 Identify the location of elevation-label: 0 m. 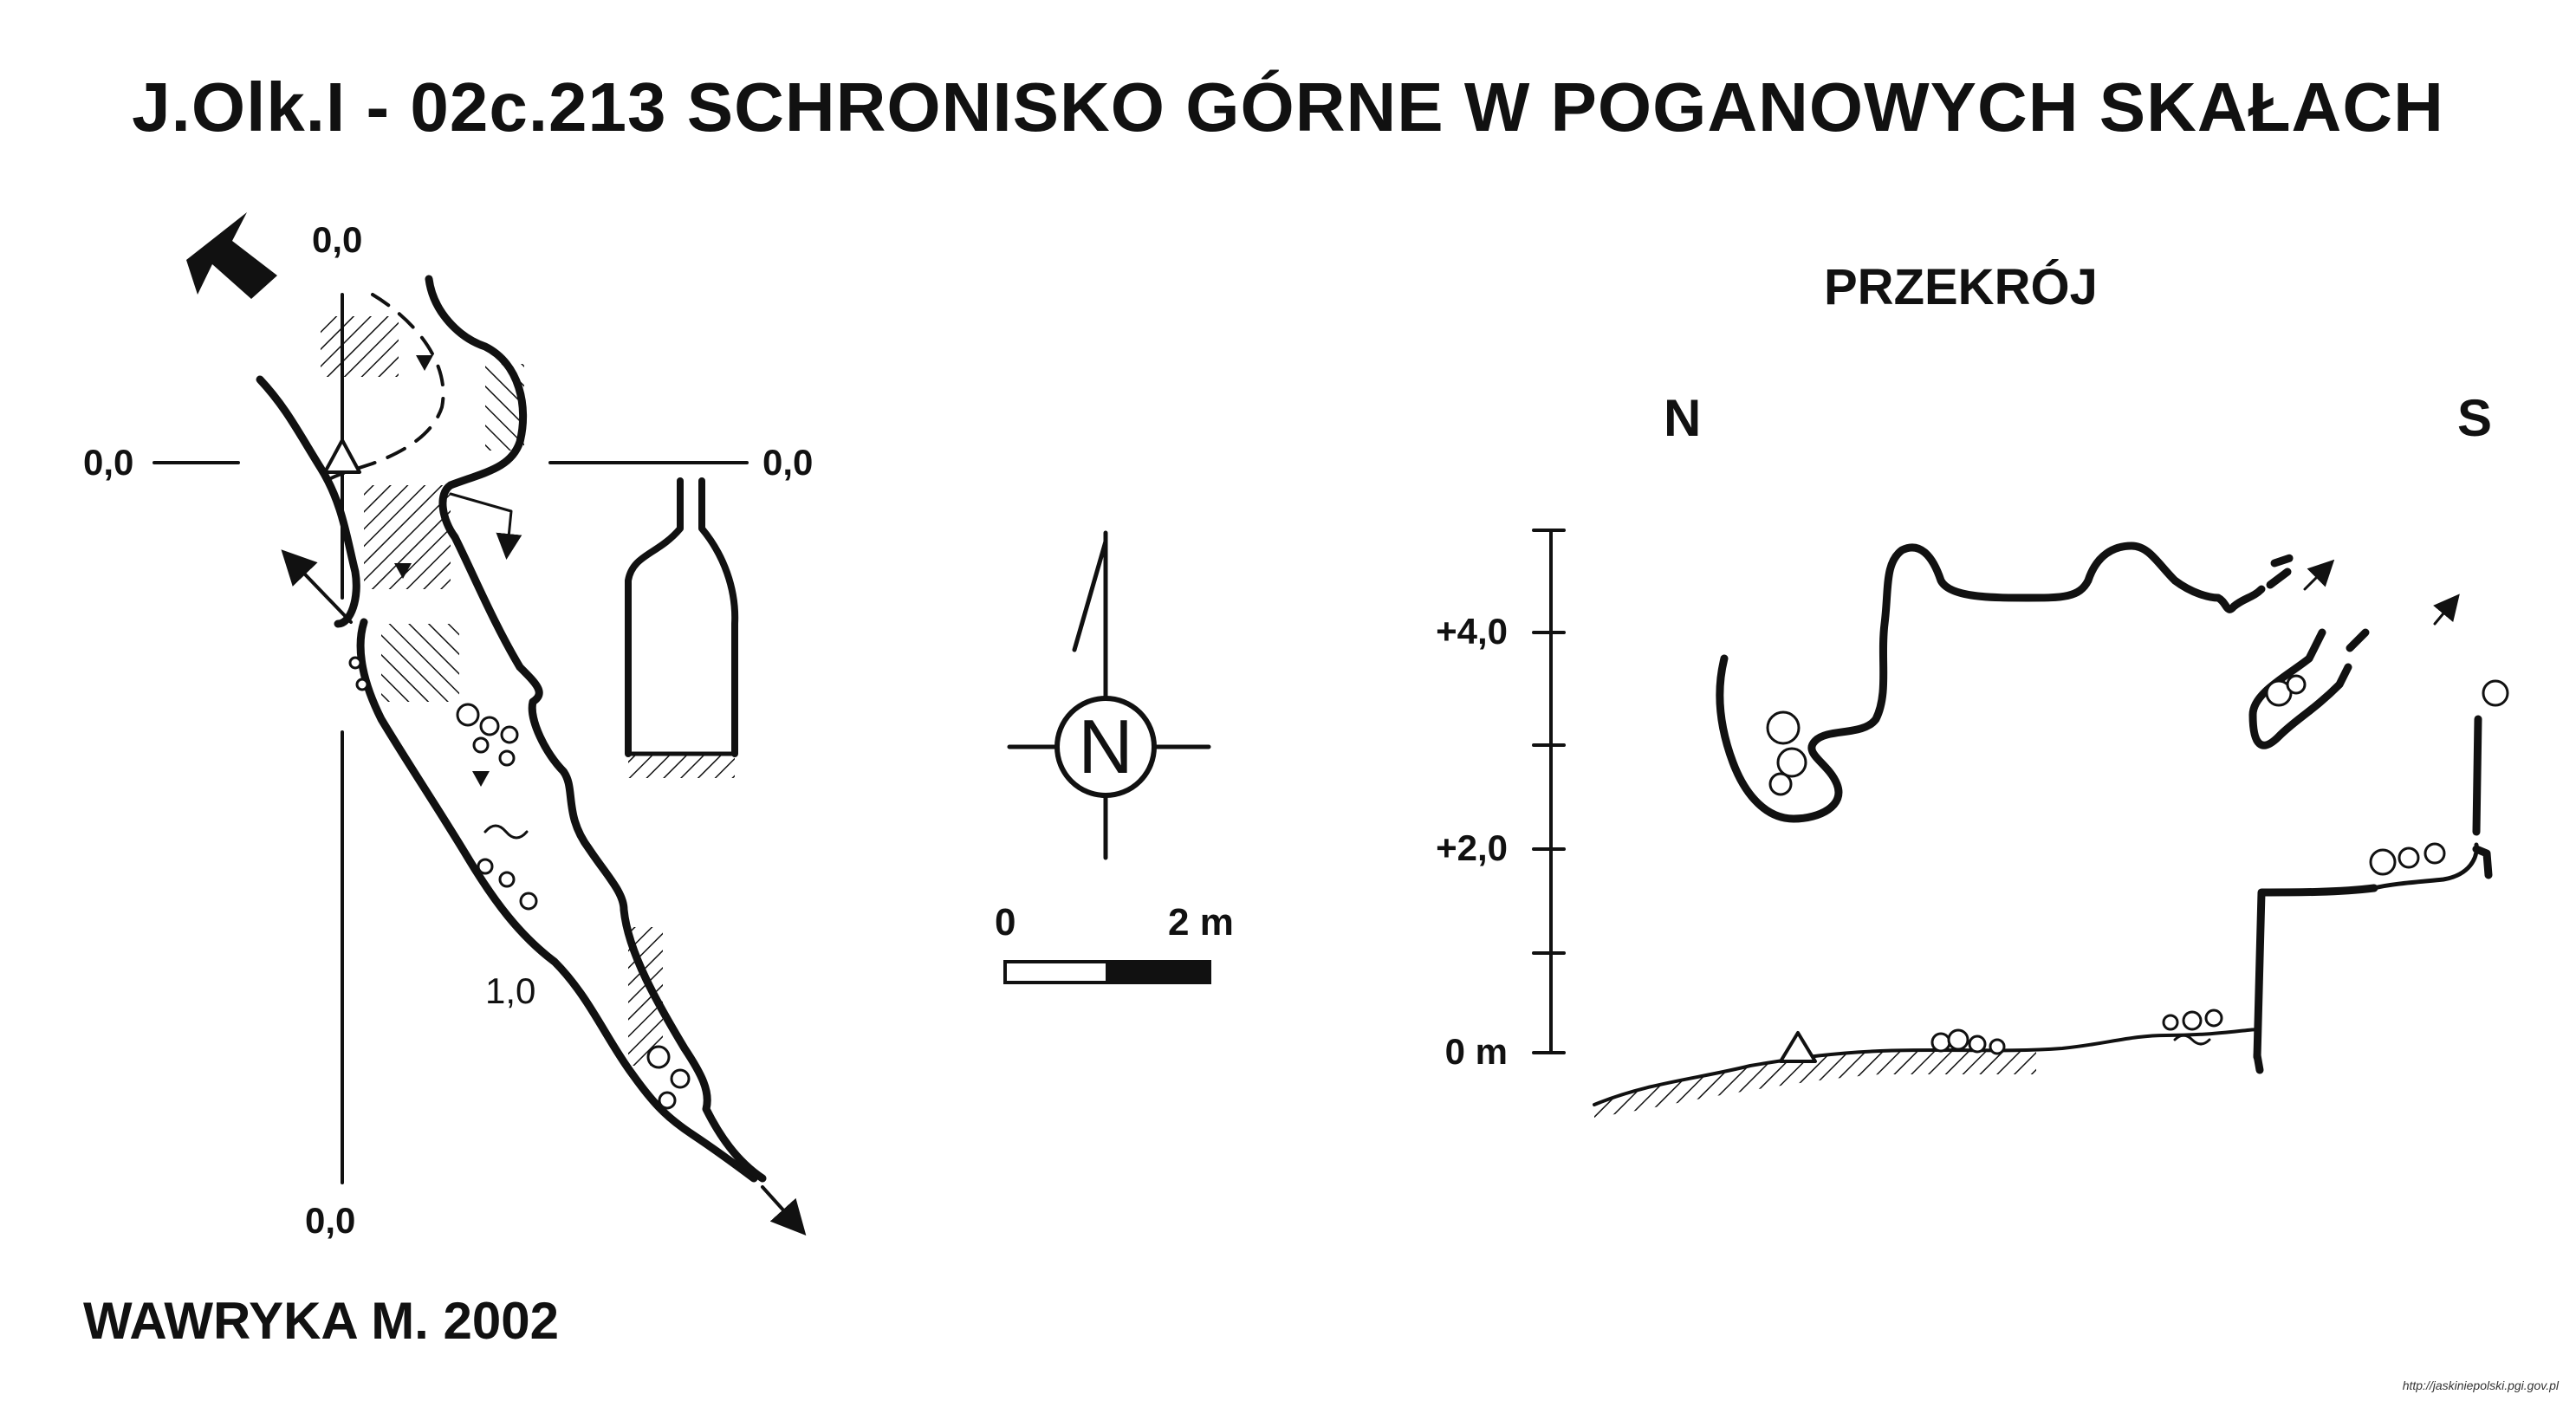
(1476, 1051).